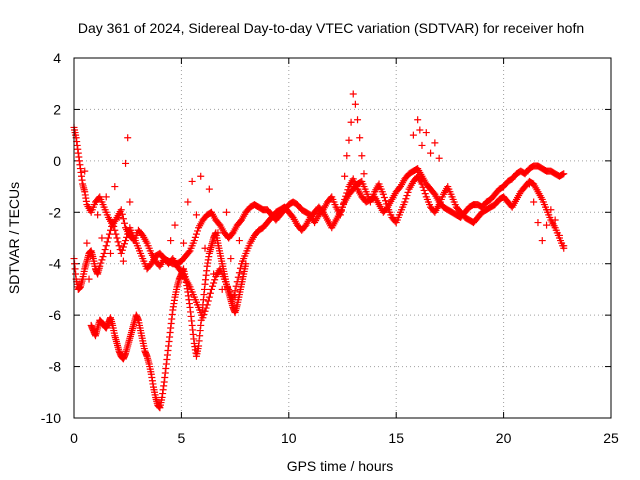  I want to click on y-tick-label: -10, so click(51, 418).